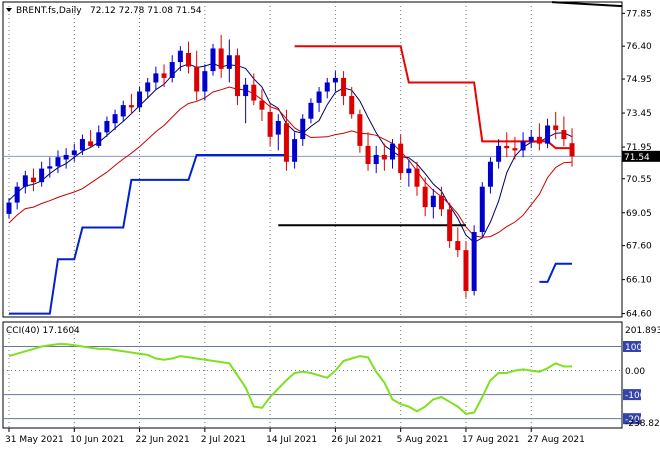 The height and width of the screenshot is (450, 660). Describe the element at coordinates (9, 10) in the screenshot. I see `collapse-triangle-icon` at that location.